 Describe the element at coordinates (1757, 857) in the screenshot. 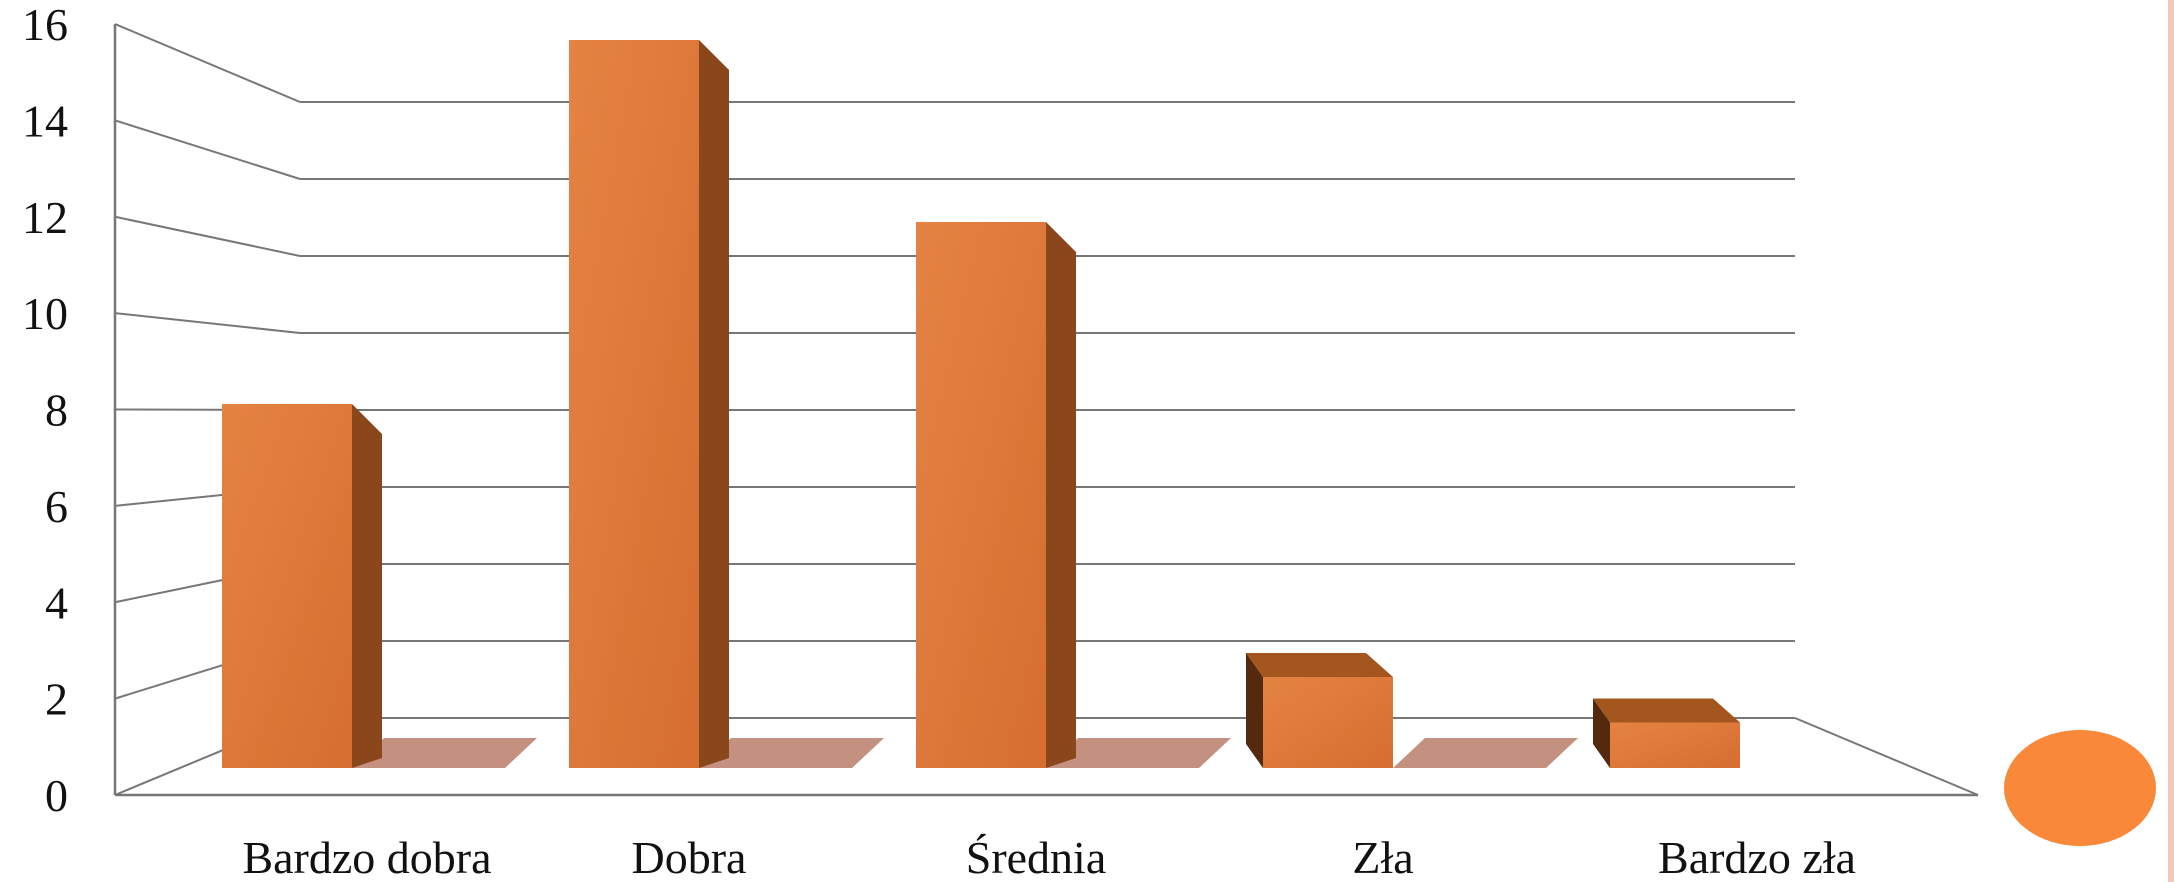

I see `x-category-label: Bardzo zła` at that location.